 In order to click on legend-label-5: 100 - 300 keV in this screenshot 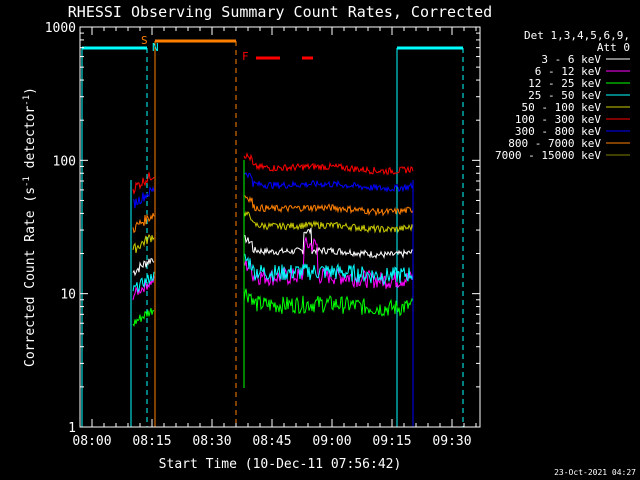, I will do `click(558, 119)`.